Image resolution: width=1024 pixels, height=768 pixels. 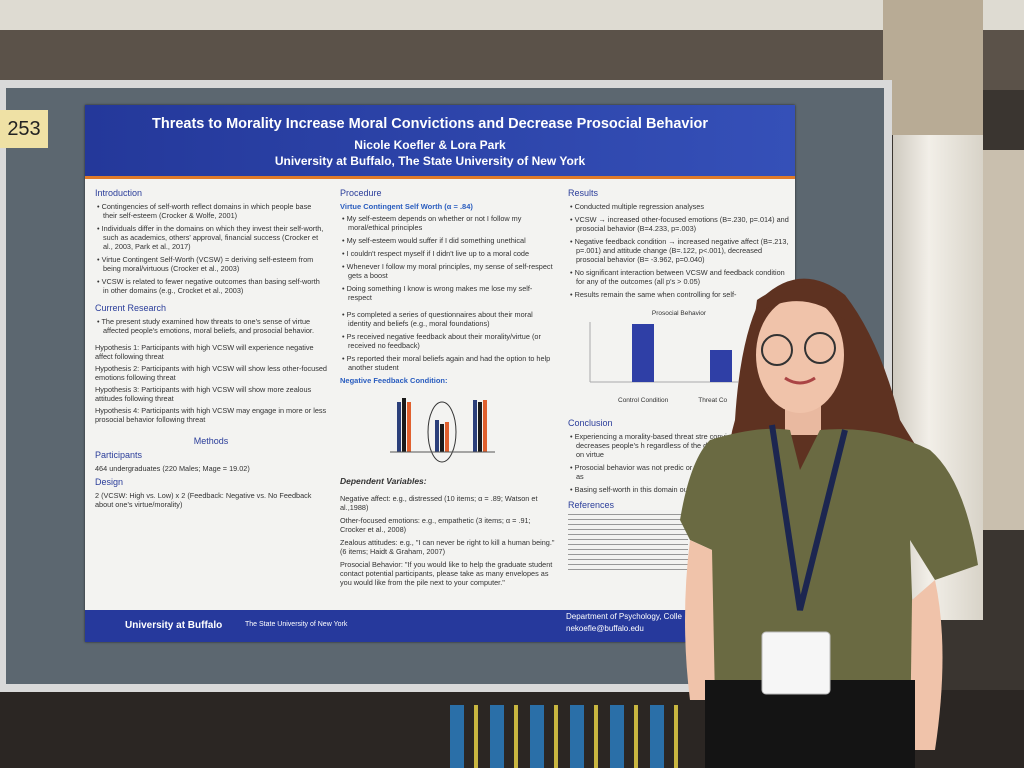 What do you see at coordinates (440, 626) in the screenshot?
I see `poster-footer` at bounding box center [440, 626].